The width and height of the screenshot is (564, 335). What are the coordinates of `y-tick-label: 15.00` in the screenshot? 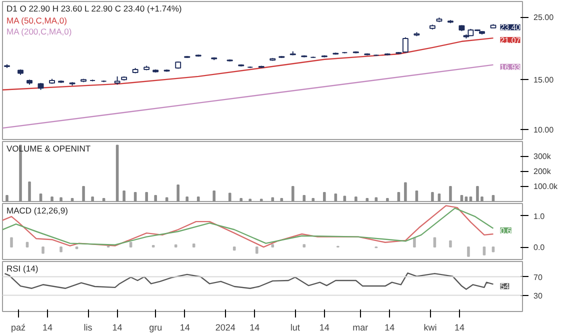 It's located at (544, 80).